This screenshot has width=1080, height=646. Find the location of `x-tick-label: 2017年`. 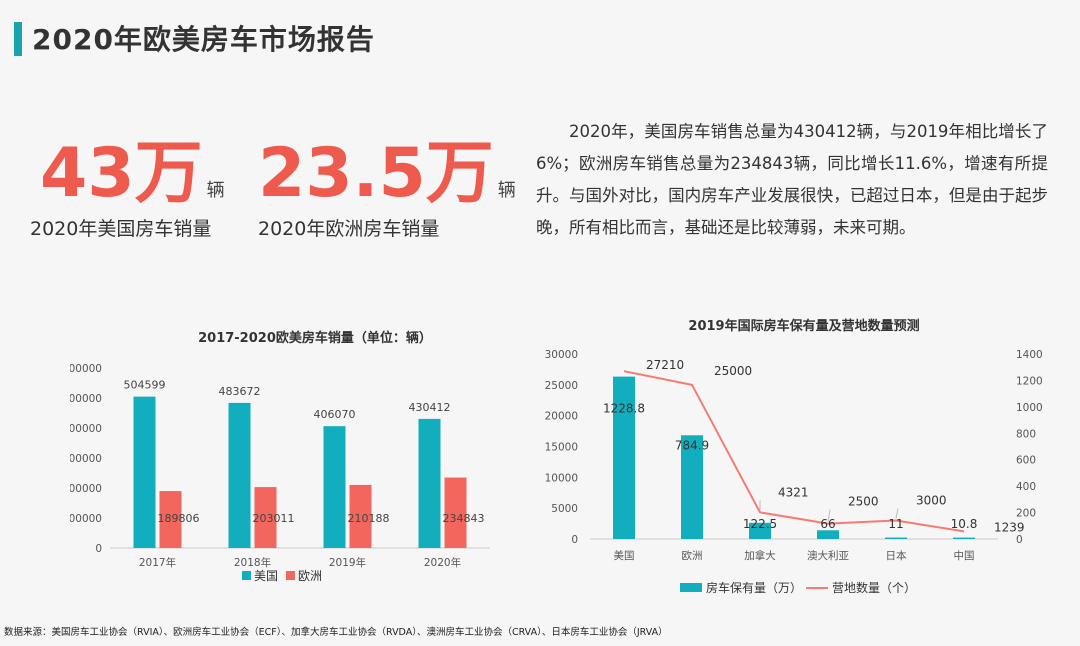

x-tick-label: 2017年 is located at coordinates (157, 562).